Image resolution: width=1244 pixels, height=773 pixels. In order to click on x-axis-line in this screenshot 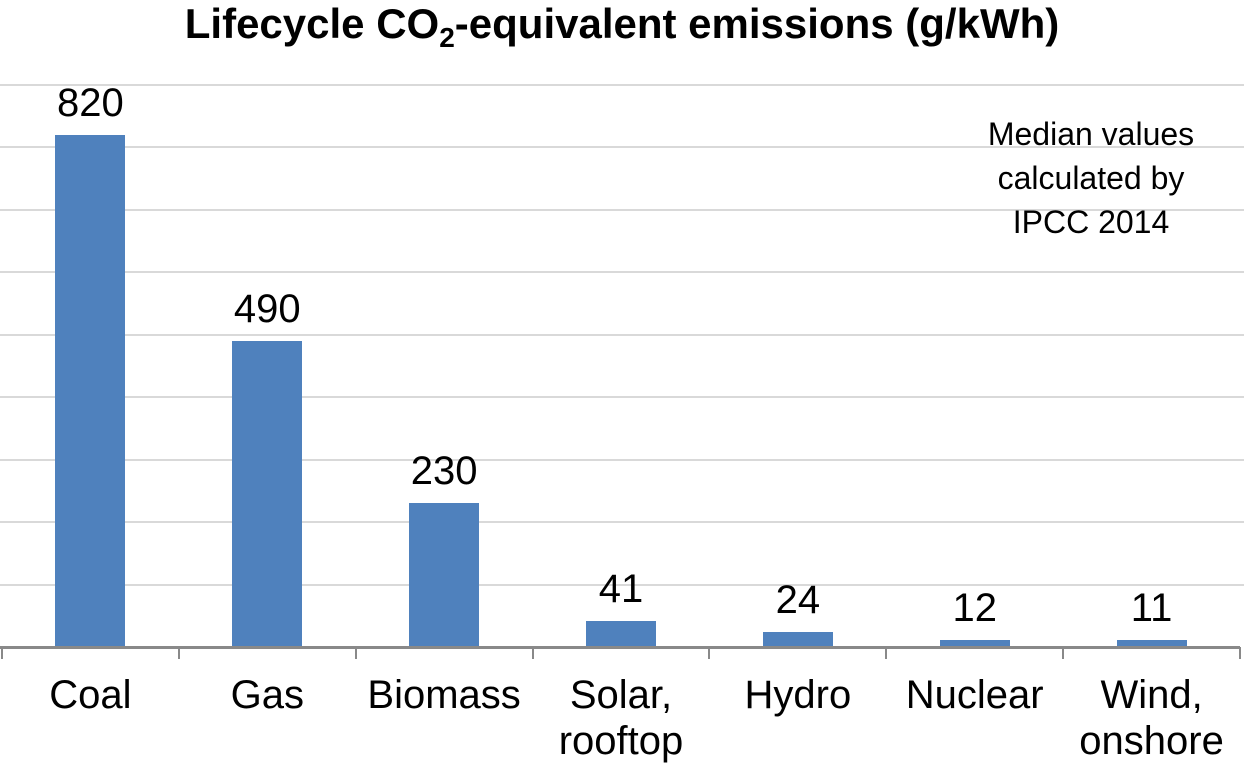, I will do `click(620, 647)`.